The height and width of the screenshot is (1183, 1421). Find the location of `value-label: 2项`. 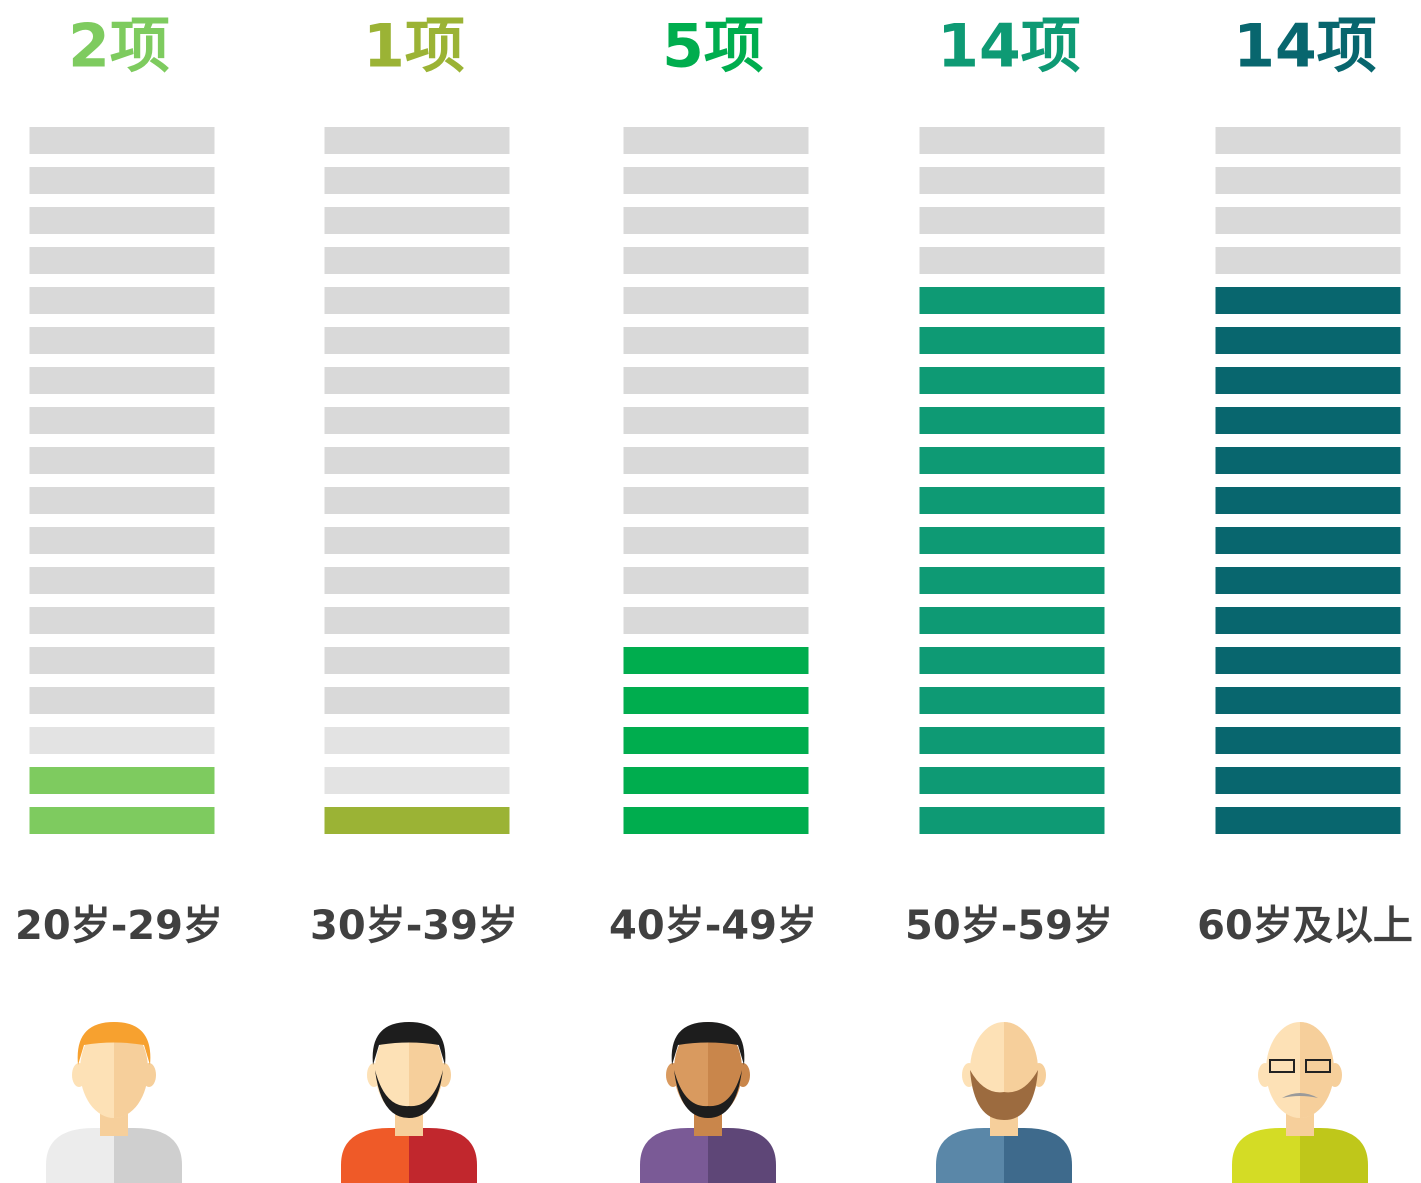

value-label: 2项 is located at coordinates (119, 47).